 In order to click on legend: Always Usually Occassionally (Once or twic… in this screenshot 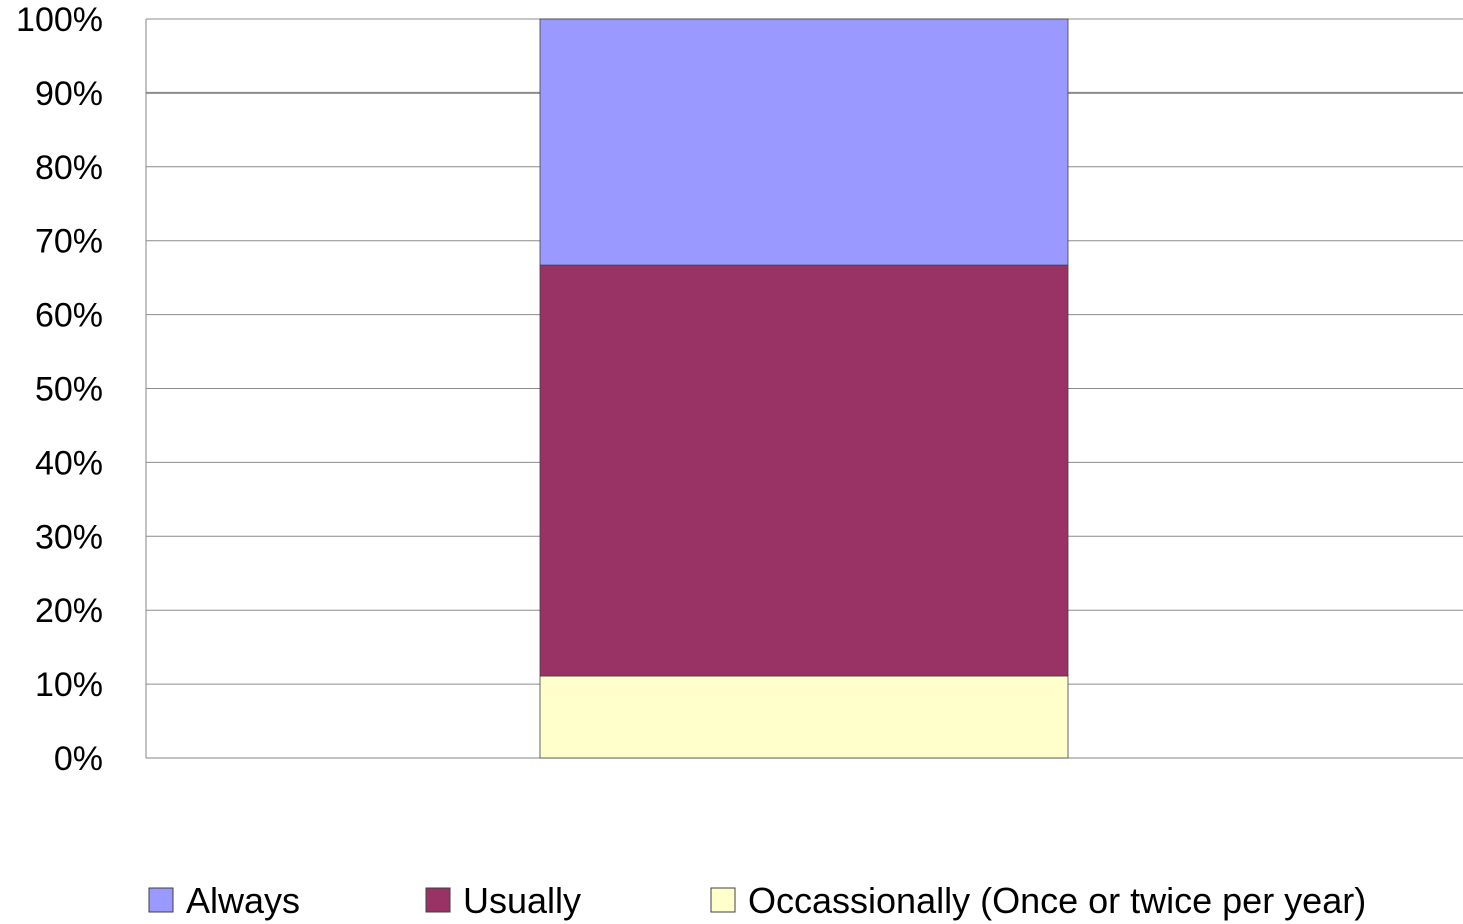, I will do `click(757, 900)`.